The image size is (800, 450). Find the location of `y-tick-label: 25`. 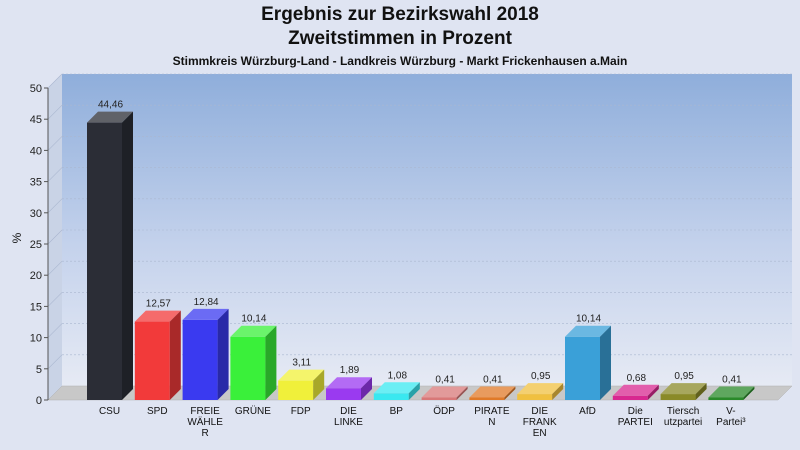

y-tick-label: 25 is located at coordinates (36, 245).